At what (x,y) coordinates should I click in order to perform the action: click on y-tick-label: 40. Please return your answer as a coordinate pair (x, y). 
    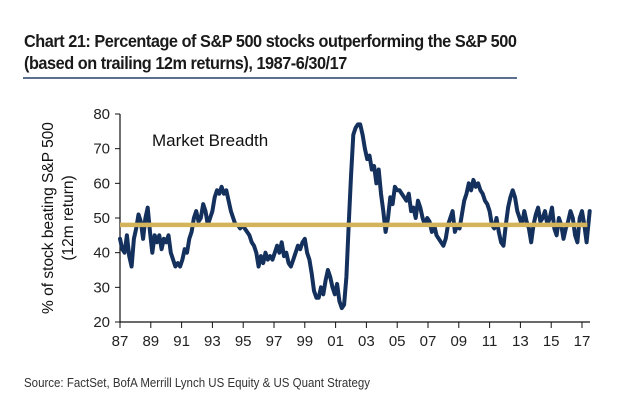
    Looking at the image, I should click on (101, 253).